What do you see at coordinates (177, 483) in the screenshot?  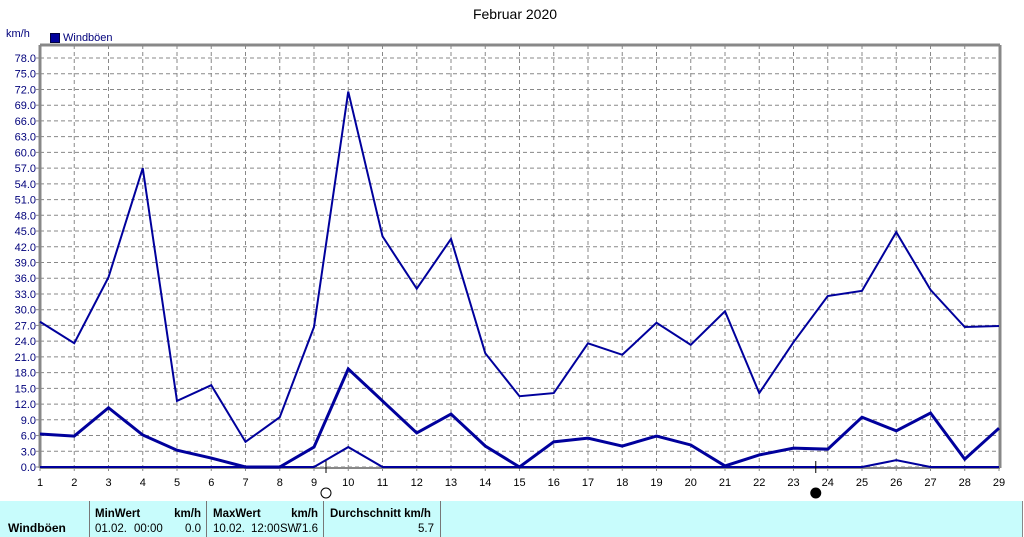 I see `x-tick-label: 5` at bounding box center [177, 483].